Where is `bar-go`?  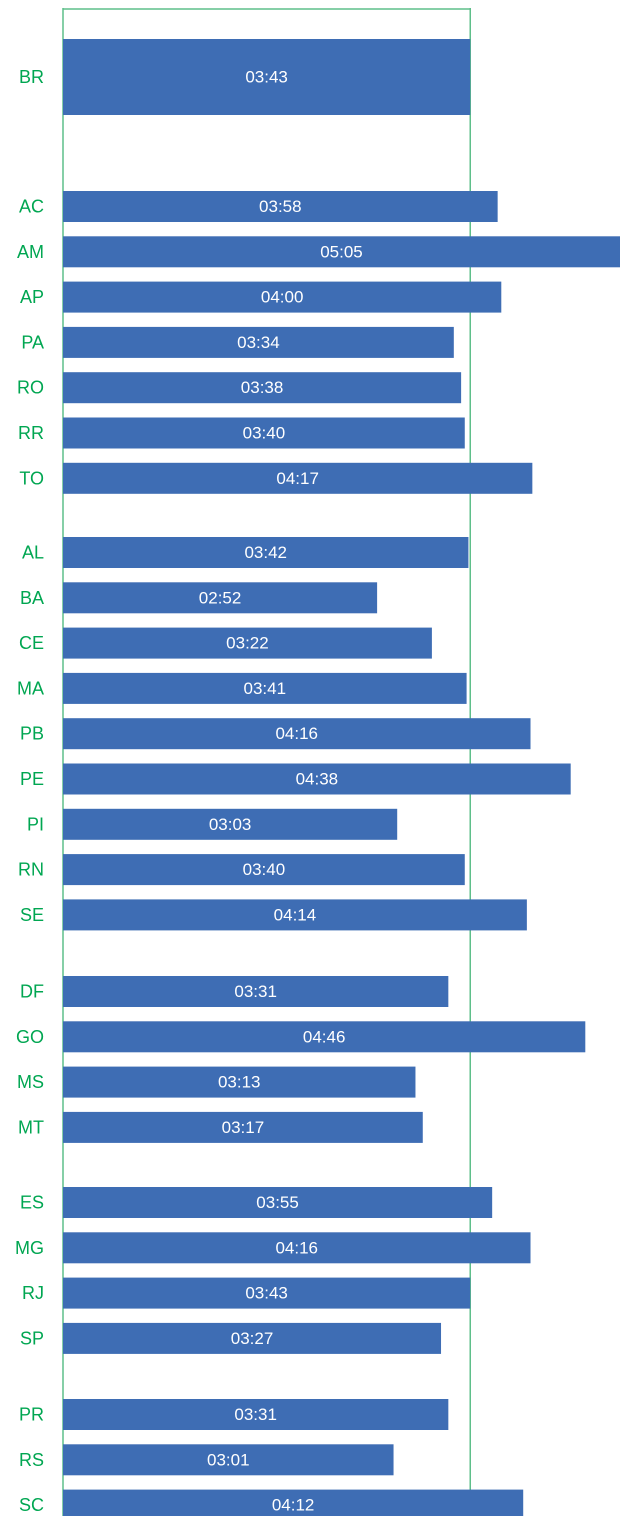 bar-go is located at coordinates (324, 1037).